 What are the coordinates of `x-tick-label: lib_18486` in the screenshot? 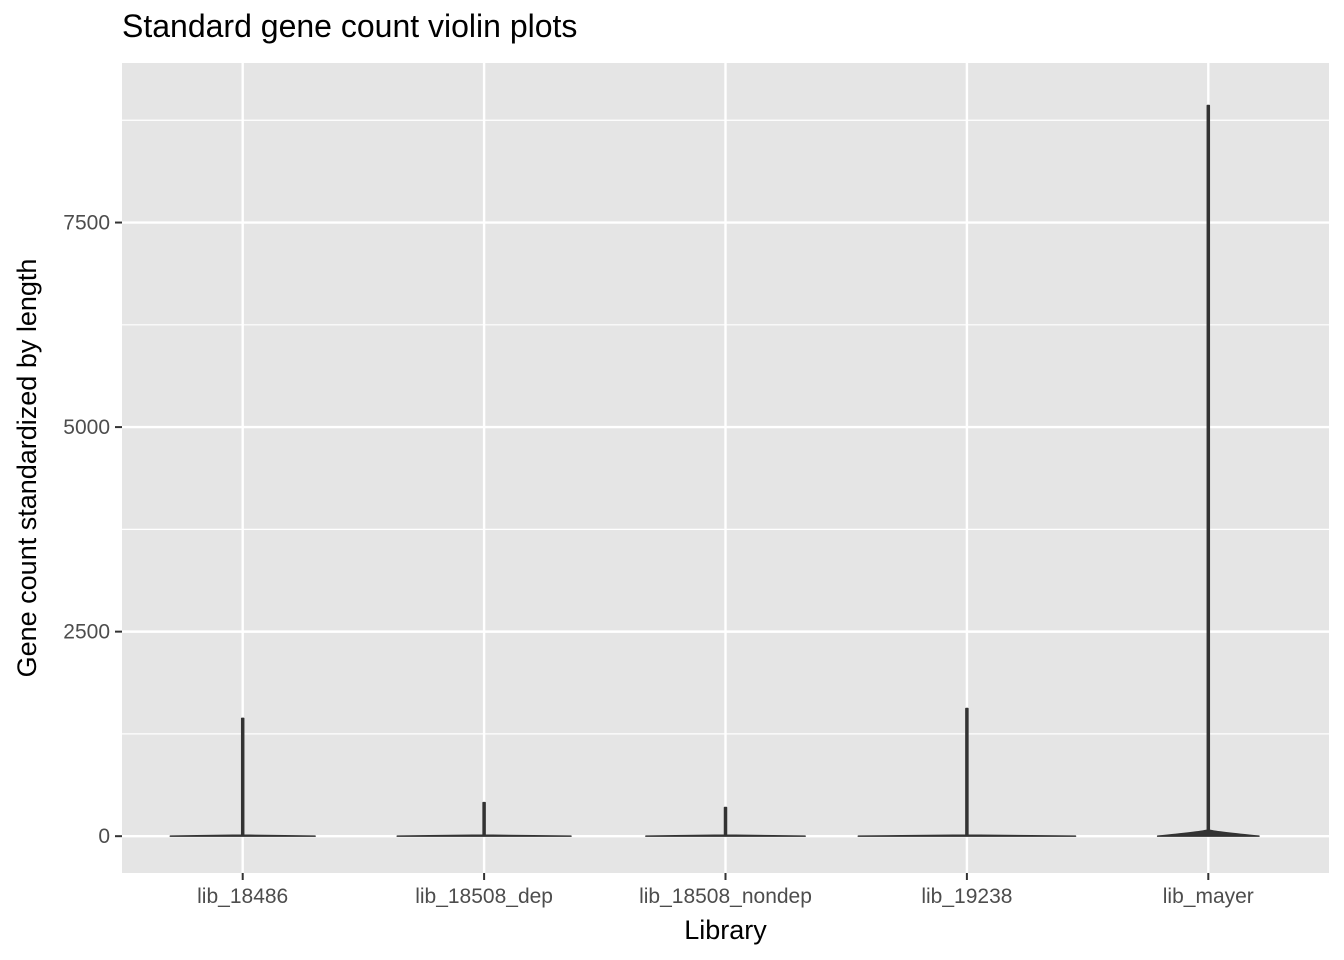 It's located at (242, 896).